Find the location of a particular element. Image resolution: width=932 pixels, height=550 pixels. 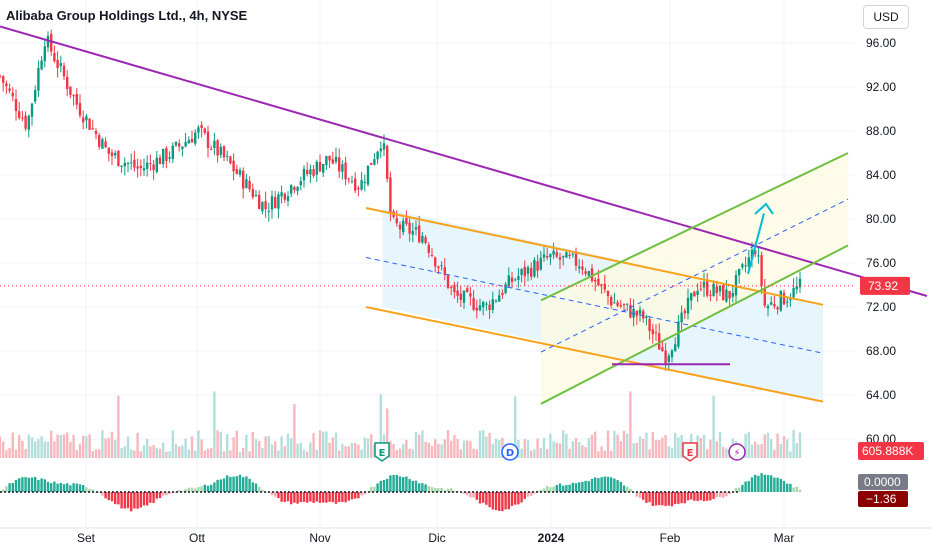

lightning-icon: ⚡ is located at coordinates (737, 452).